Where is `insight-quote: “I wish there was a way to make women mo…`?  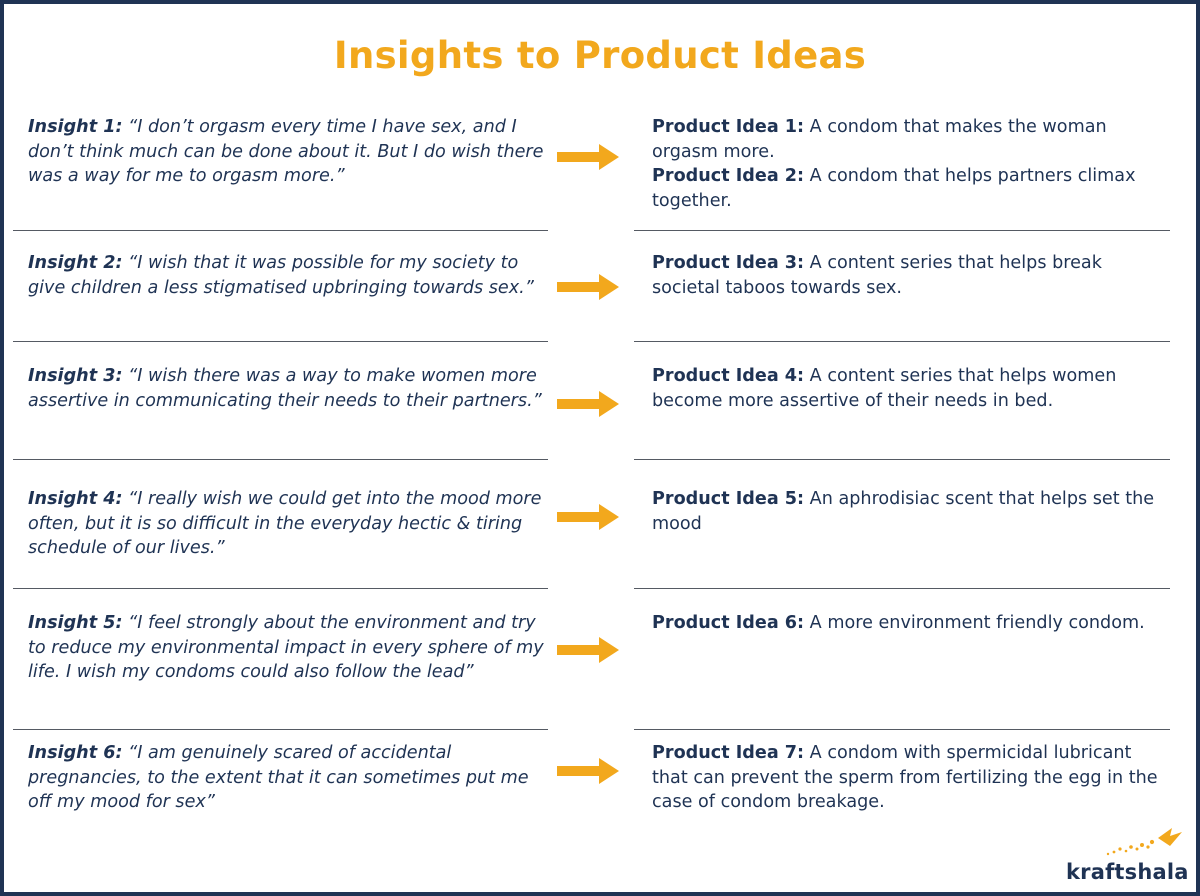
insight-quote: “I wish there was a way to make women mo… is located at coordinates (285, 388).